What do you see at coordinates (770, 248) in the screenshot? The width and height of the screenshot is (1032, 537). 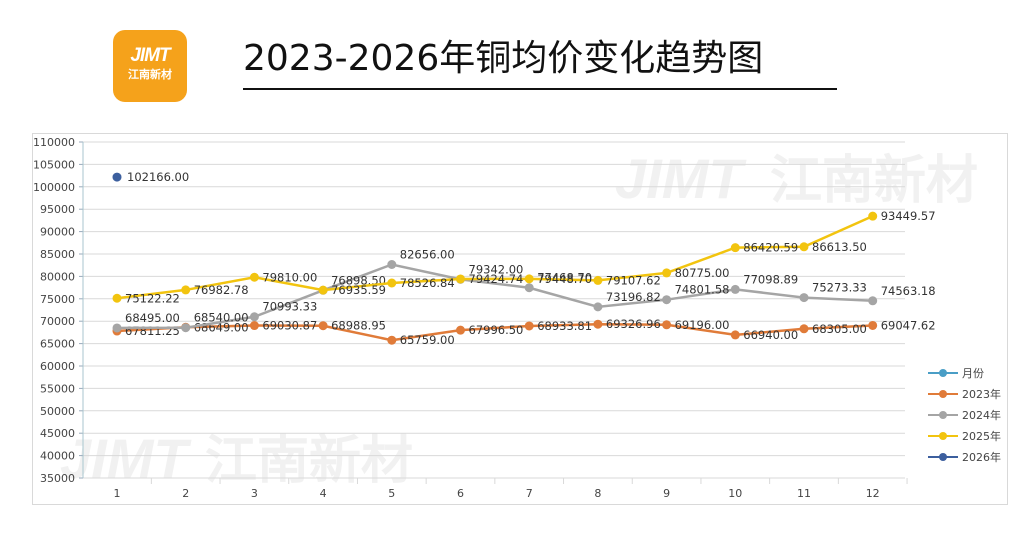 I see `data-label: 86420.59` at bounding box center [770, 248].